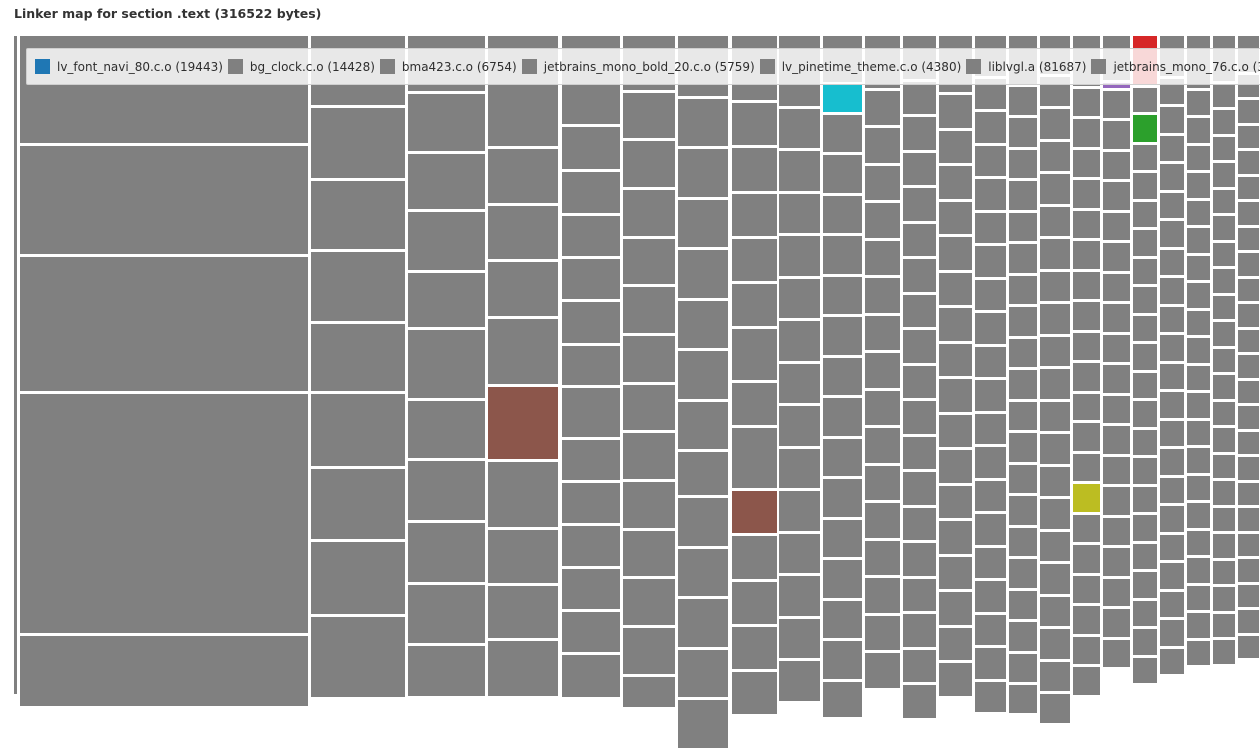  What do you see at coordinates (871, 66) in the screenshot?
I see `legend-label: lv_pinetime_theme.c.o (4380)` at bounding box center [871, 66].